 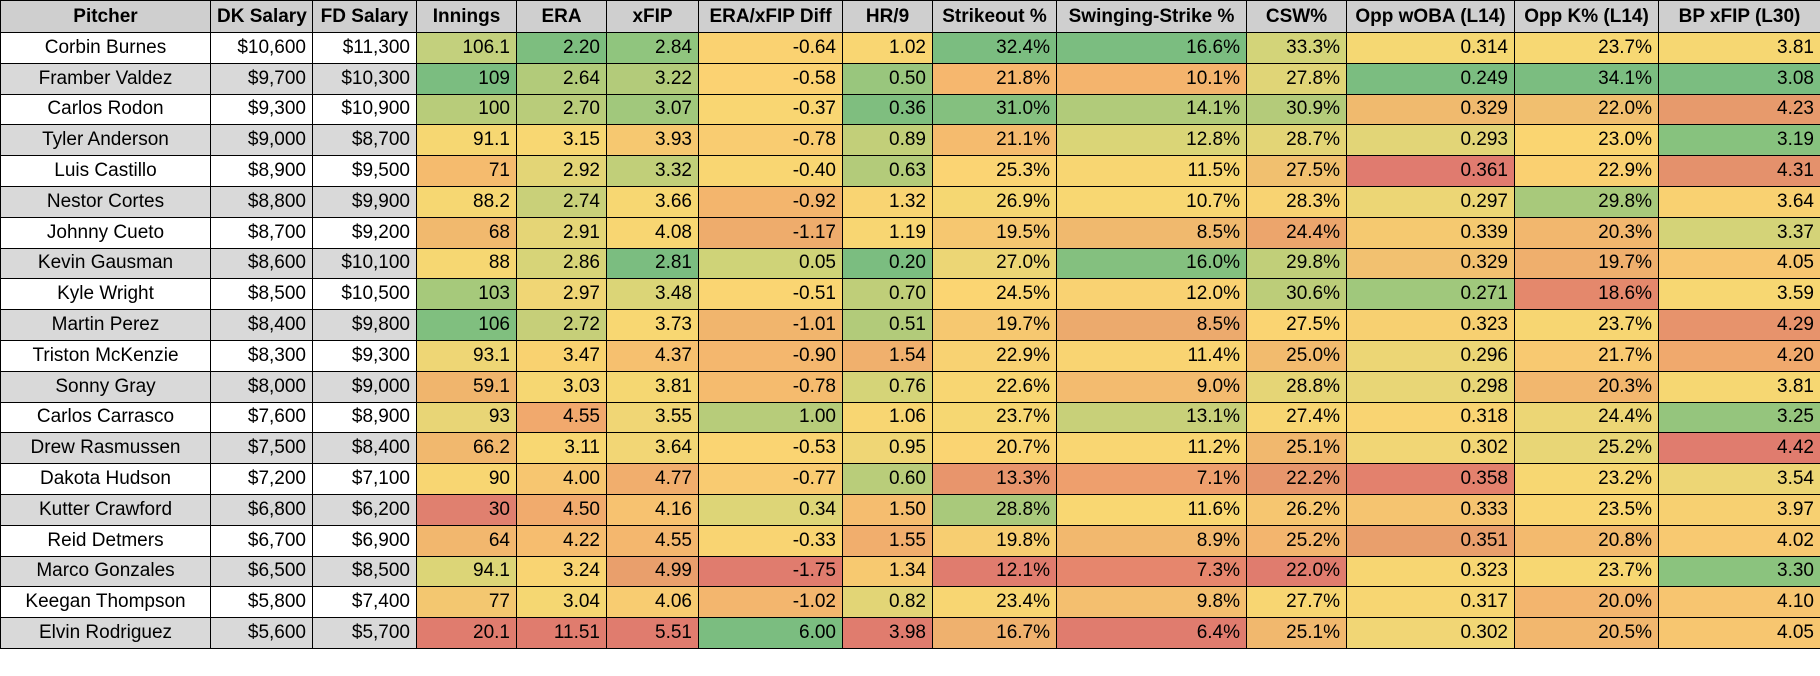 I want to click on cell-era-xfip-diff: -0.51, so click(x=770, y=294).